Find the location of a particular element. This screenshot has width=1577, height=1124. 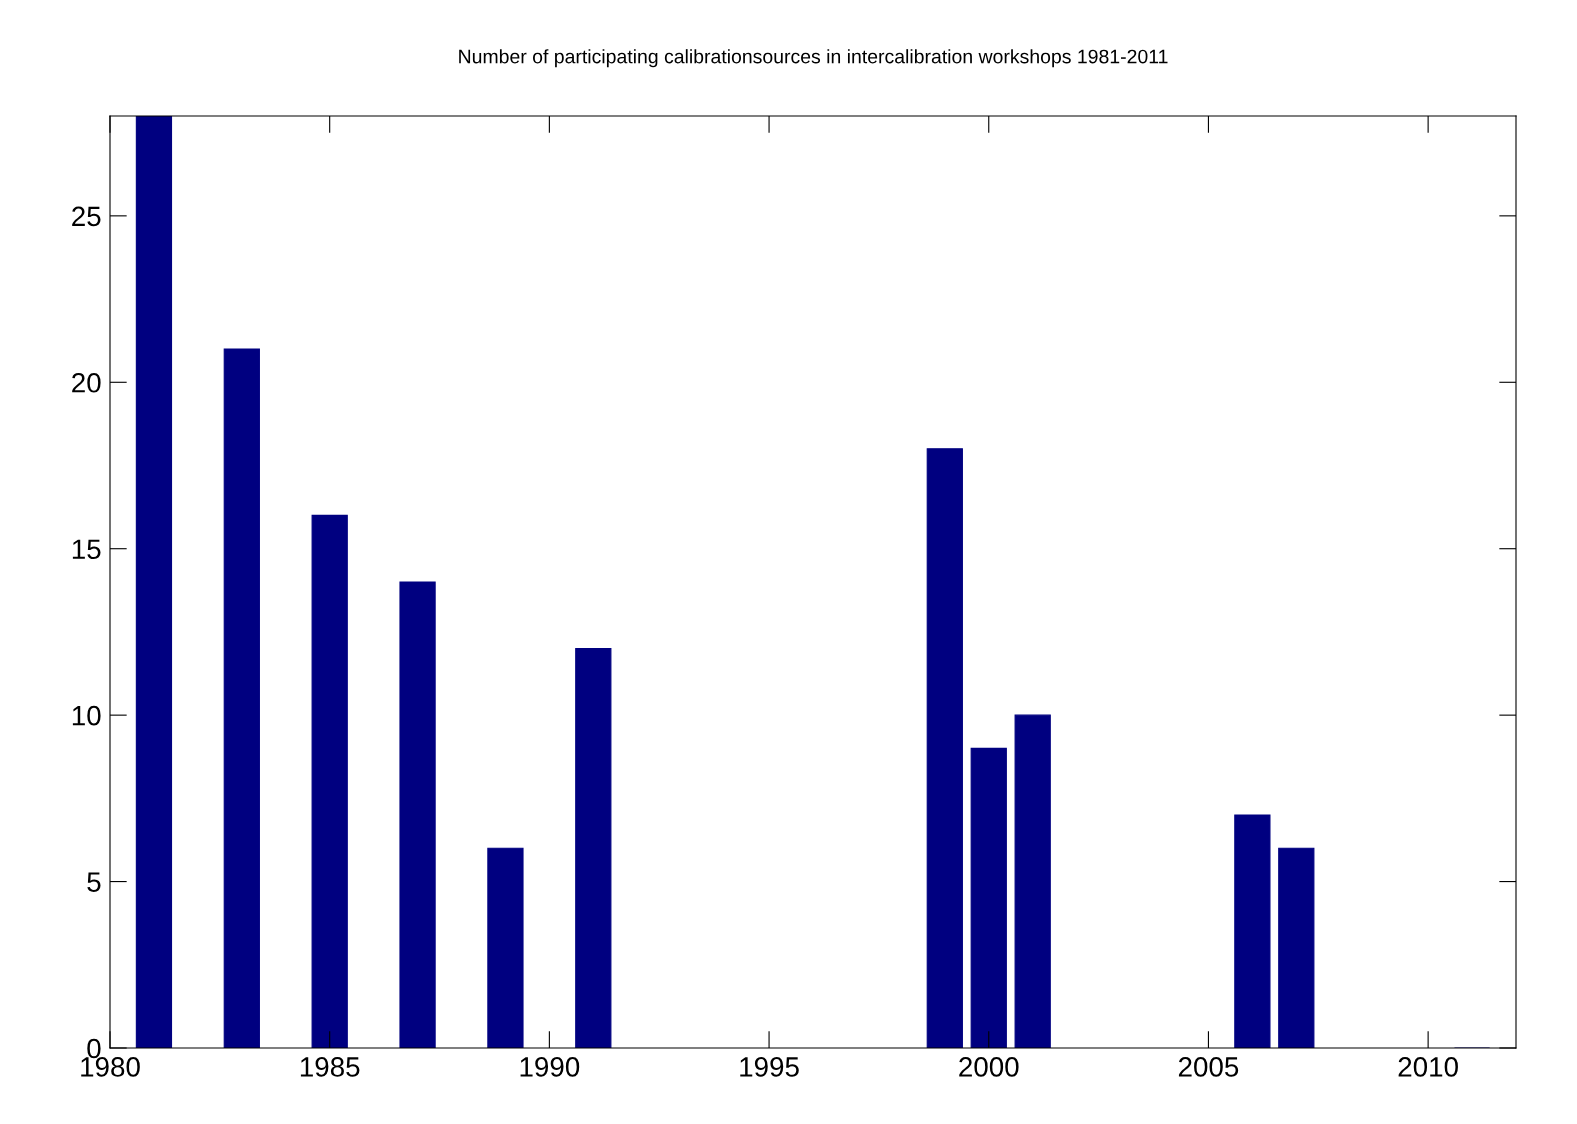

y-tick-label: 0 is located at coordinates (94, 1048).